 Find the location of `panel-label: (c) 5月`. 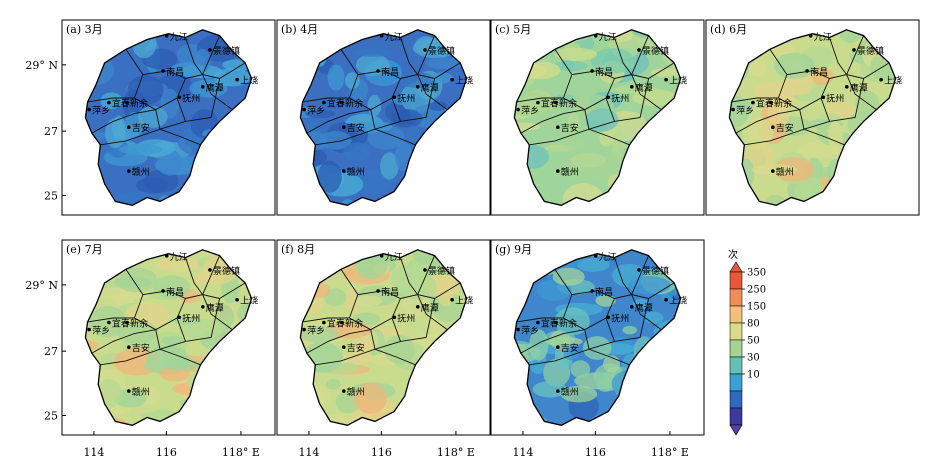

panel-label: (c) 5月 is located at coordinates (513, 29).